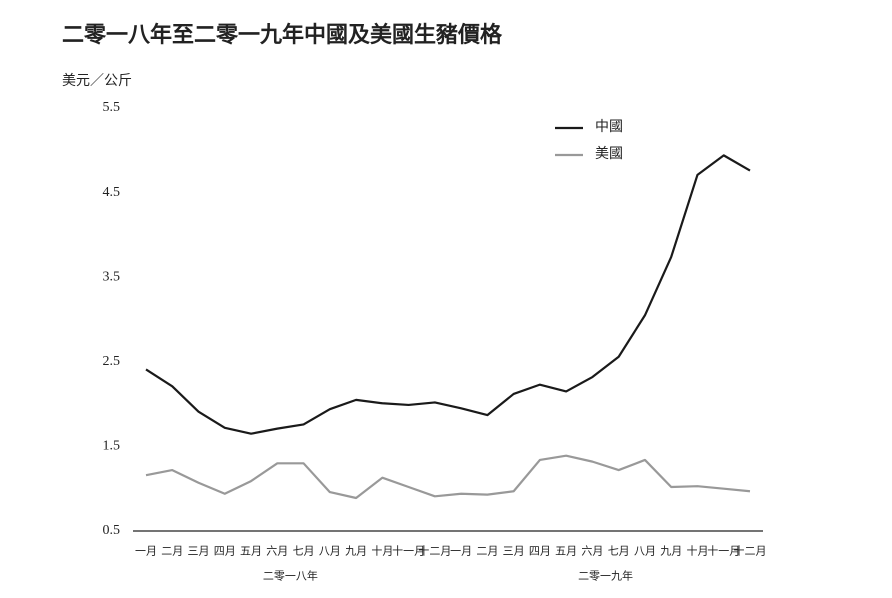 This screenshot has height=598, width=892. Describe the element at coordinates (112, 361) in the screenshot. I see `y-tick-label: 2.5` at that location.